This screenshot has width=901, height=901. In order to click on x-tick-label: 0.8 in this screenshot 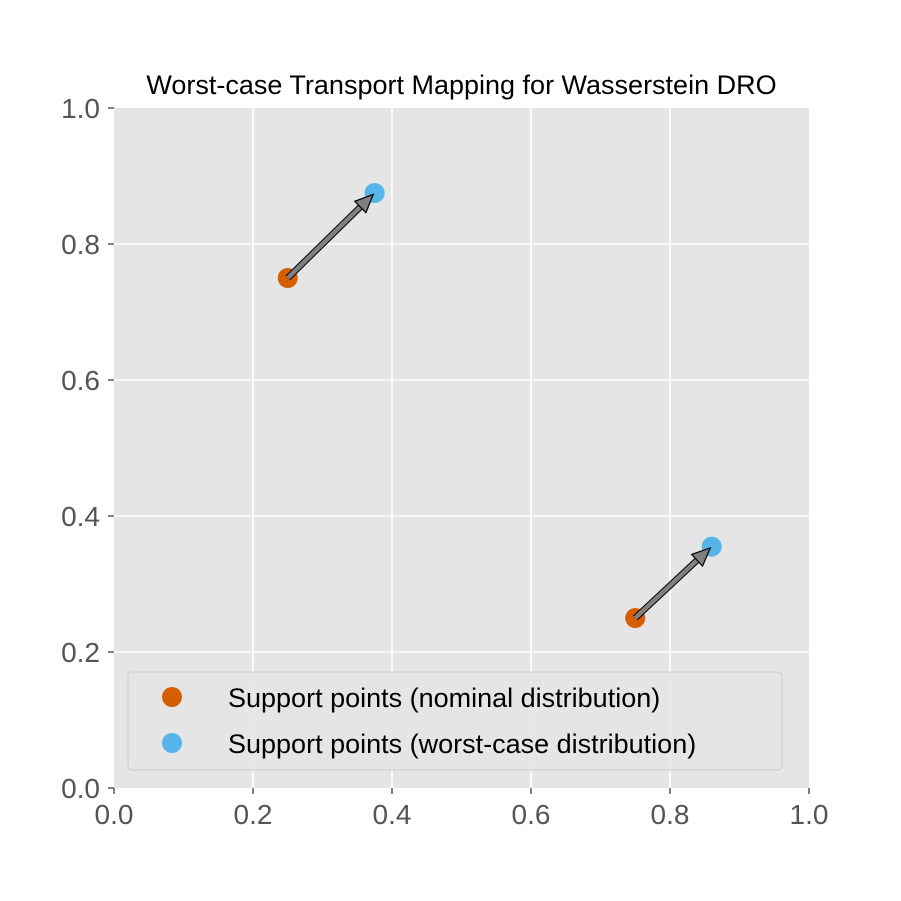, I will do `click(670, 814)`.